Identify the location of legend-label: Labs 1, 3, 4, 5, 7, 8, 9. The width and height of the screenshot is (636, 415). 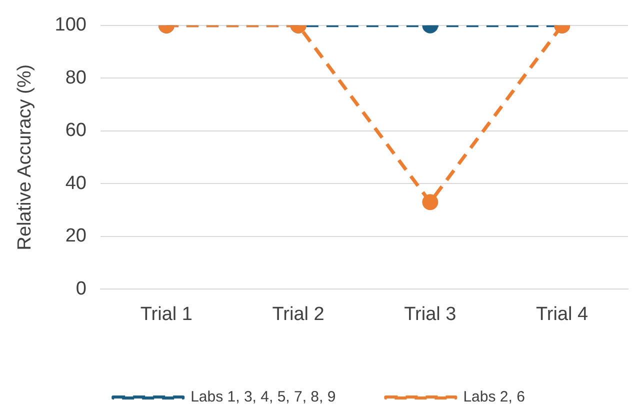
(263, 397).